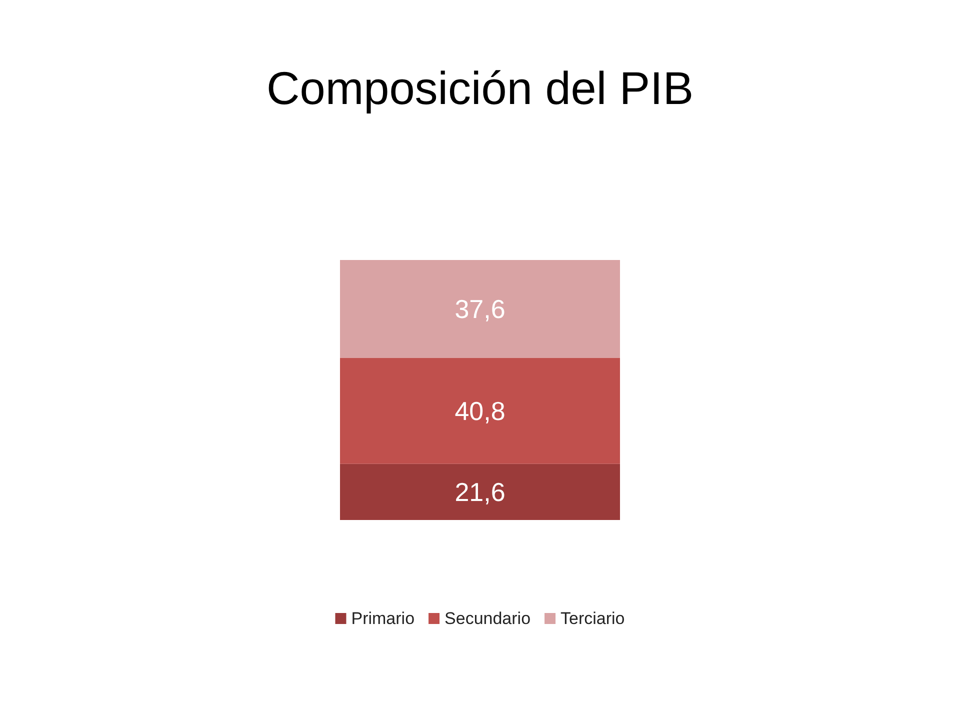 The image size is (960, 720). Describe the element at coordinates (480, 309) in the screenshot. I see `data-label: 37,6` at that location.